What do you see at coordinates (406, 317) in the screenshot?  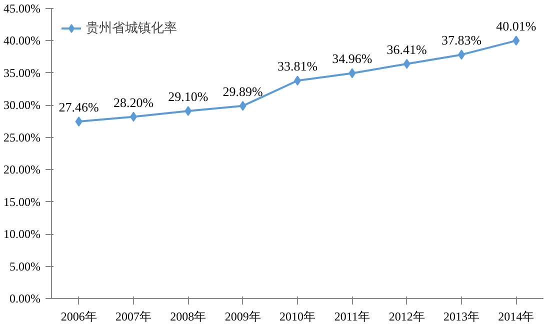 I see `x-tick-label: 2012年` at bounding box center [406, 317].